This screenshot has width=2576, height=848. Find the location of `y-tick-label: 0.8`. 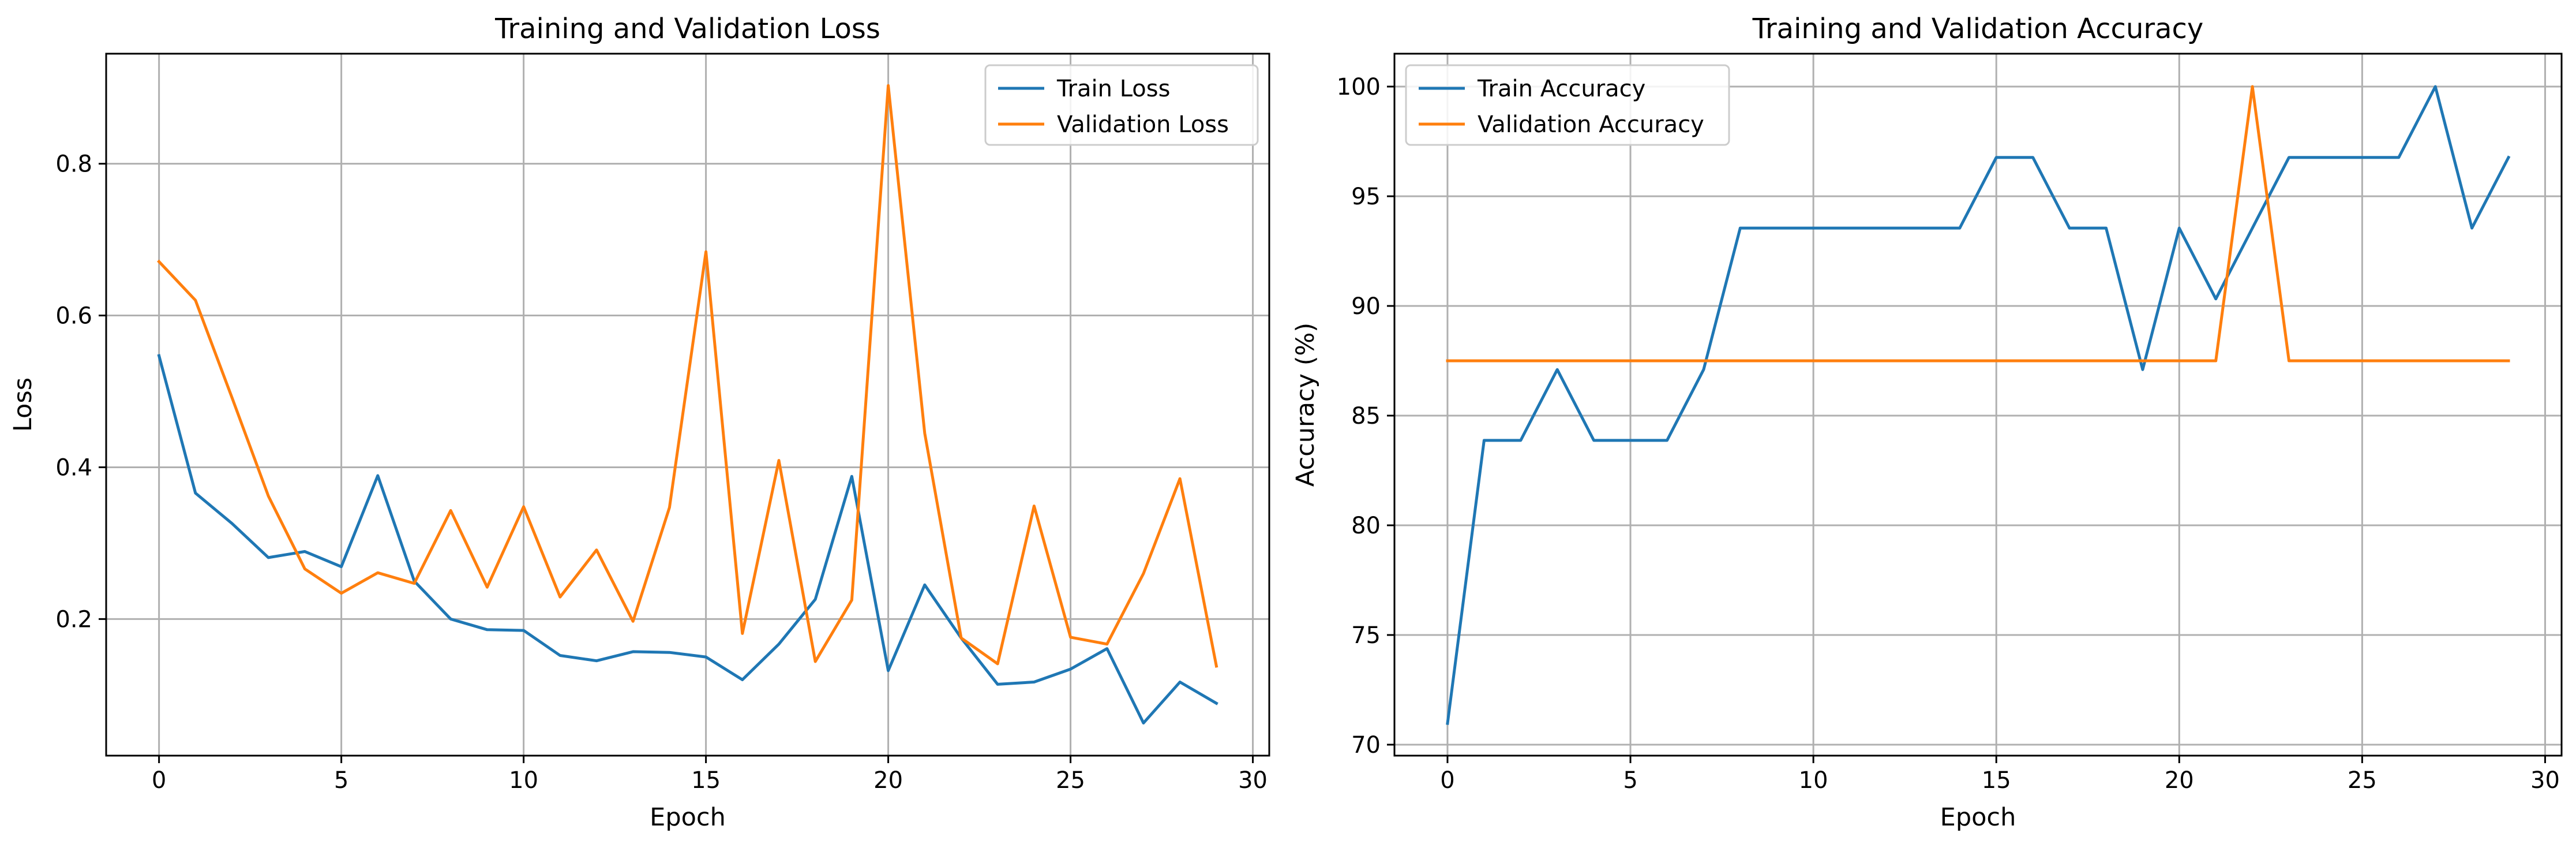

y-tick-label: 0.8 is located at coordinates (73, 164).